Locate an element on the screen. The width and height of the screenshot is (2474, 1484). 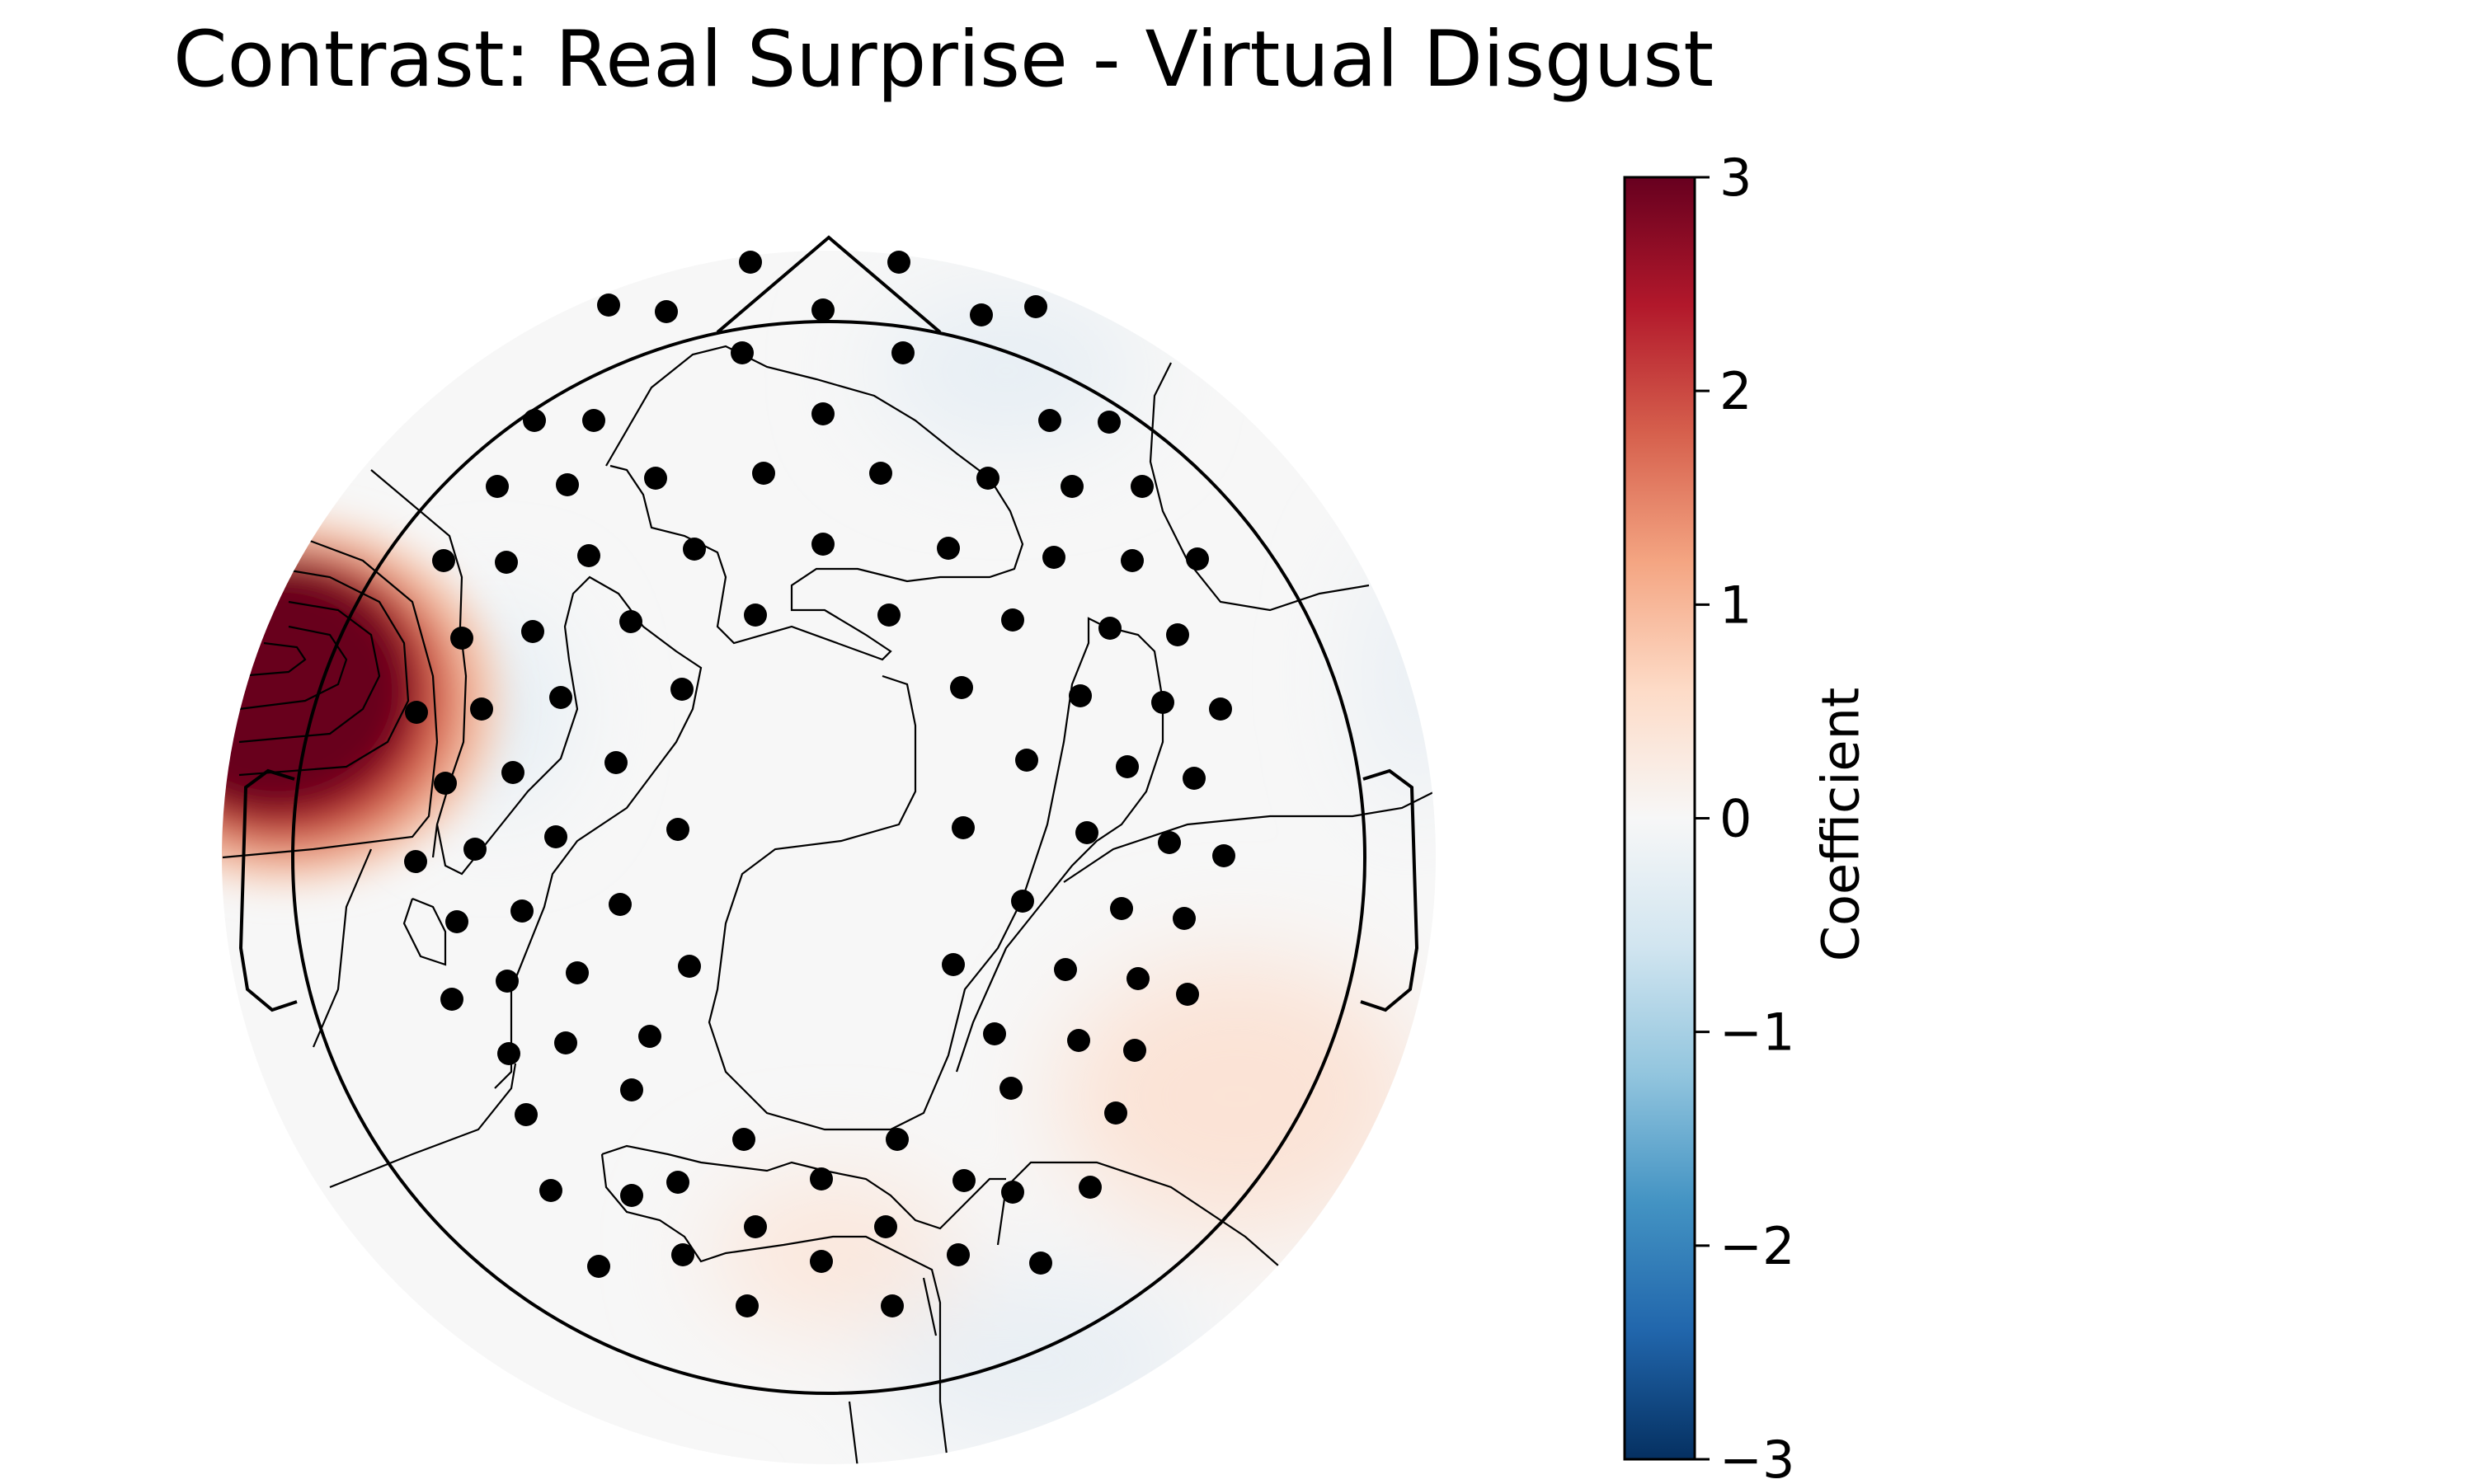
colorbar-tick-label: −2 is located at coordinates (1756, 1246).